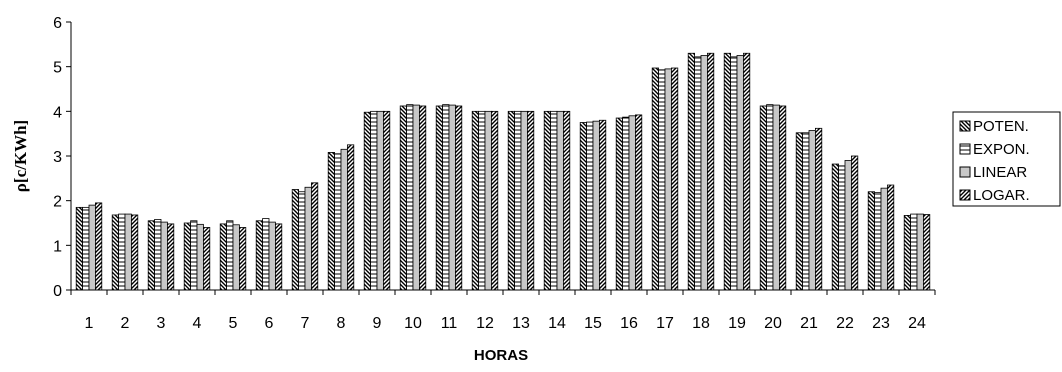  Describe the element at coordinates (521, 323) in the screenshot. I see `x-tick-label: 13` at that location.